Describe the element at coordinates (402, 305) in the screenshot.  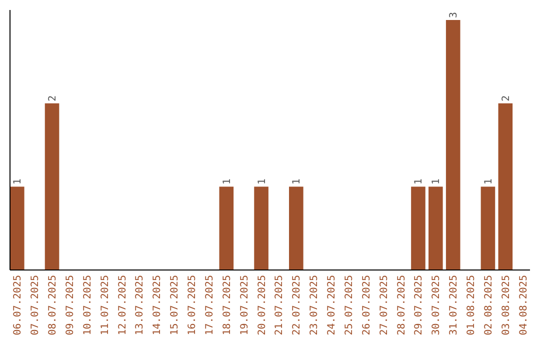
I see `x-tick-label: 28.07.2025` at that location.